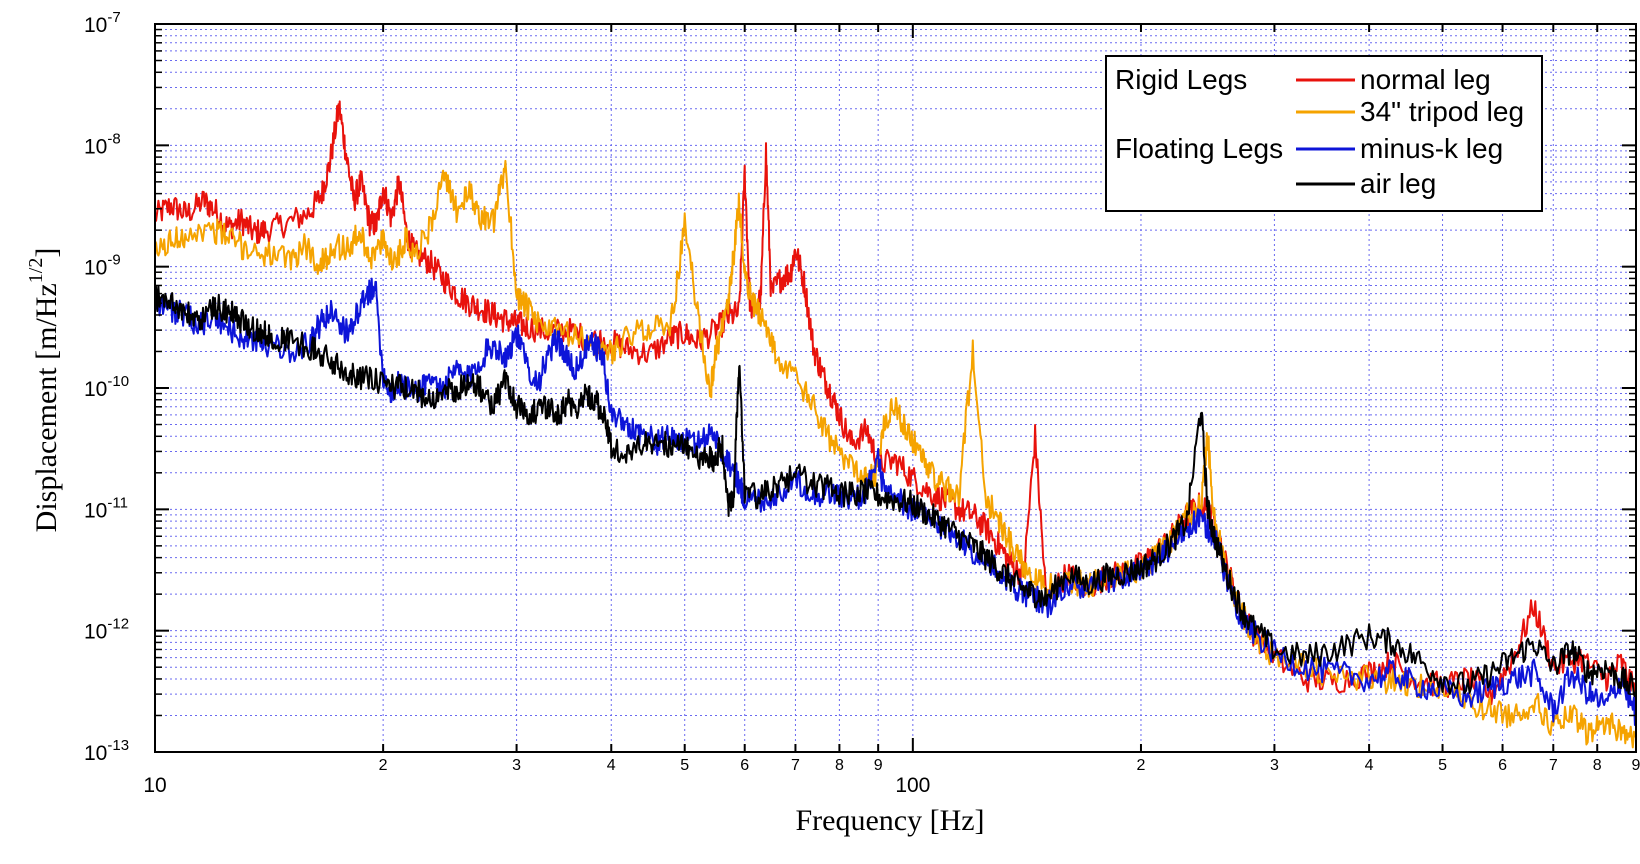 This screenshot has width=1640, height=864. I want to click on y-axis-title: Displacement [m/Hz1/2], so click(44, 390).